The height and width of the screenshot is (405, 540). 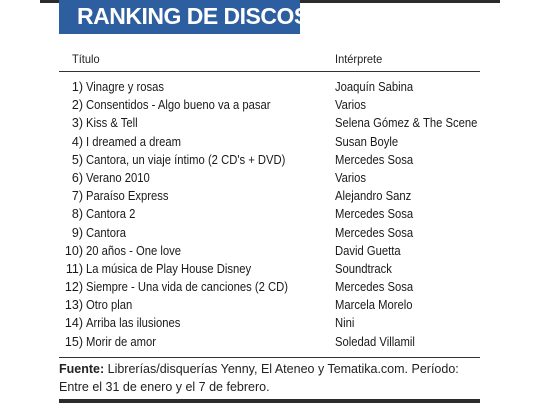 I want to click on album-title: Otro plan, so click(x=109, y=305).